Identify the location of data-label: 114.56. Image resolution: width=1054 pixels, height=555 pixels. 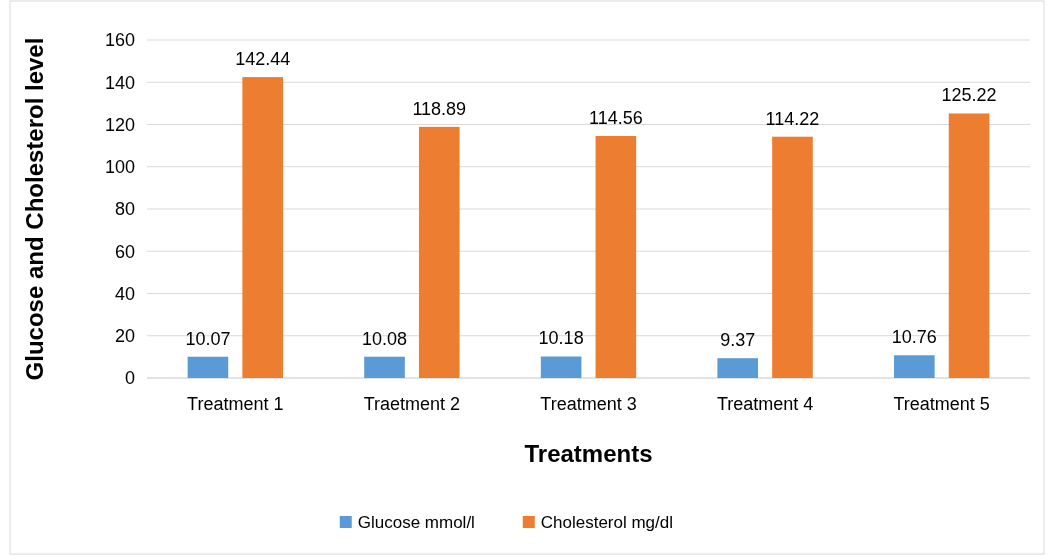
(616, 117).